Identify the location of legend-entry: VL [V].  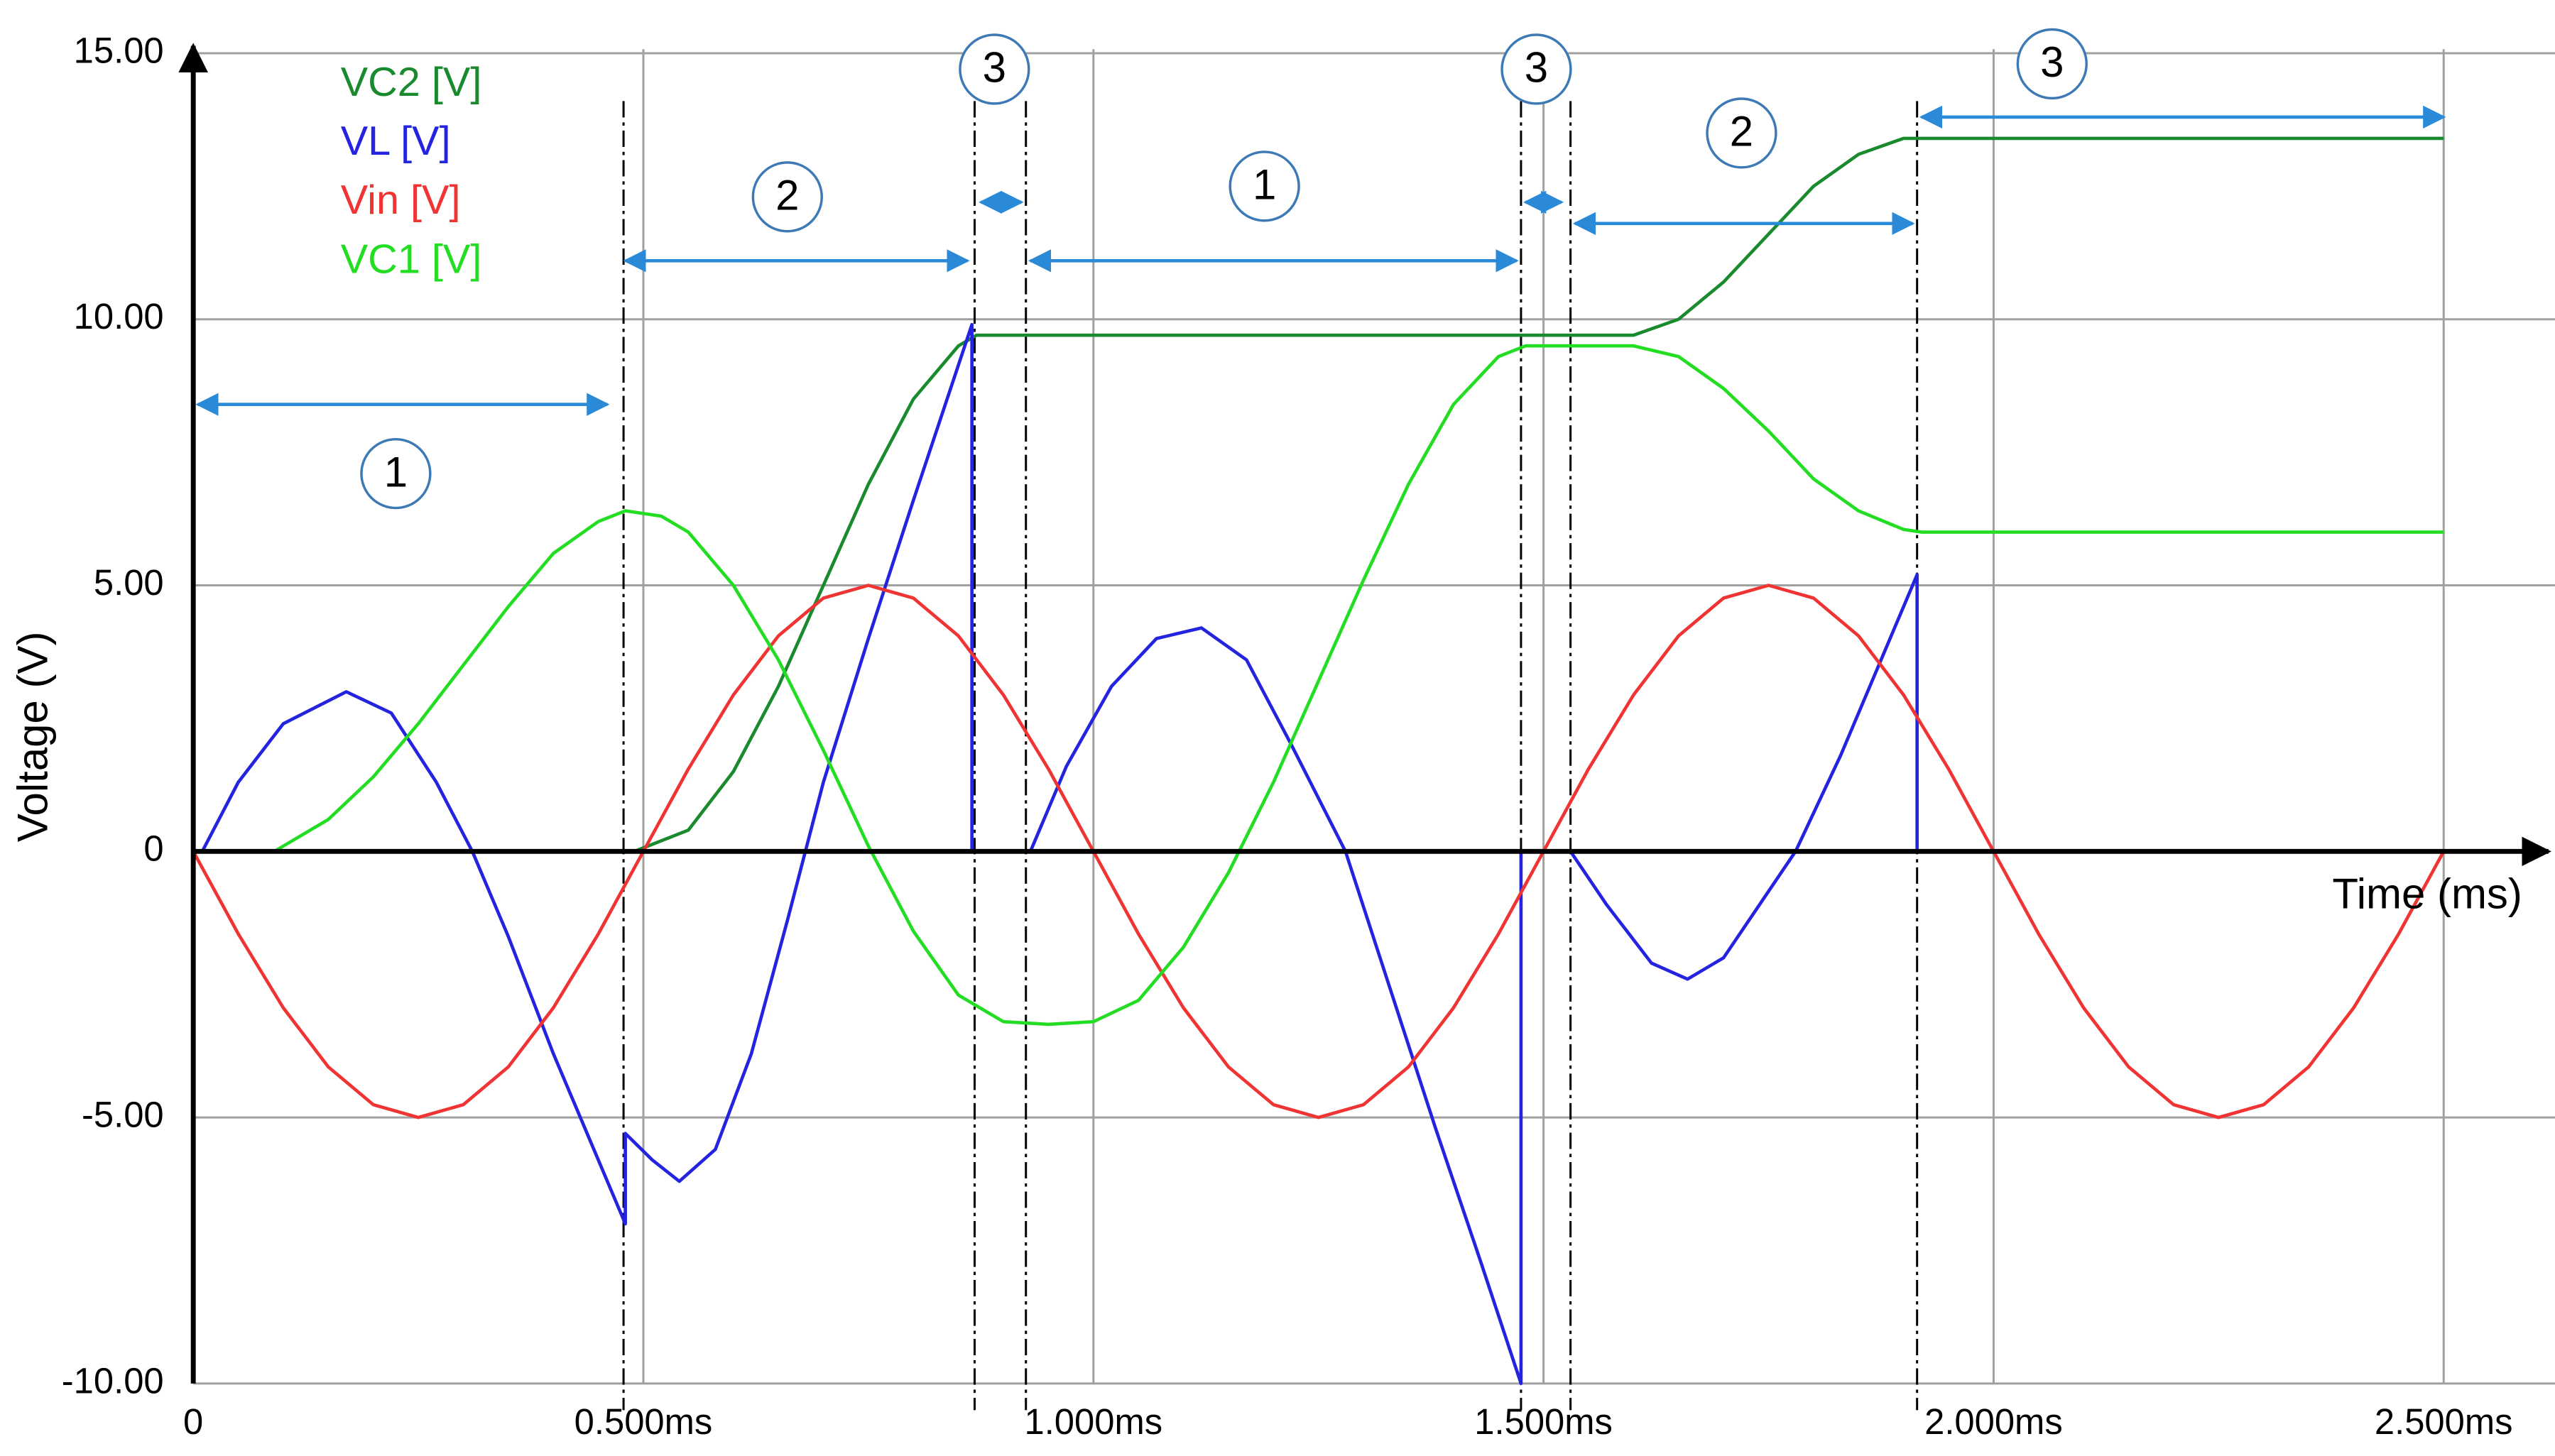
(396, 142).